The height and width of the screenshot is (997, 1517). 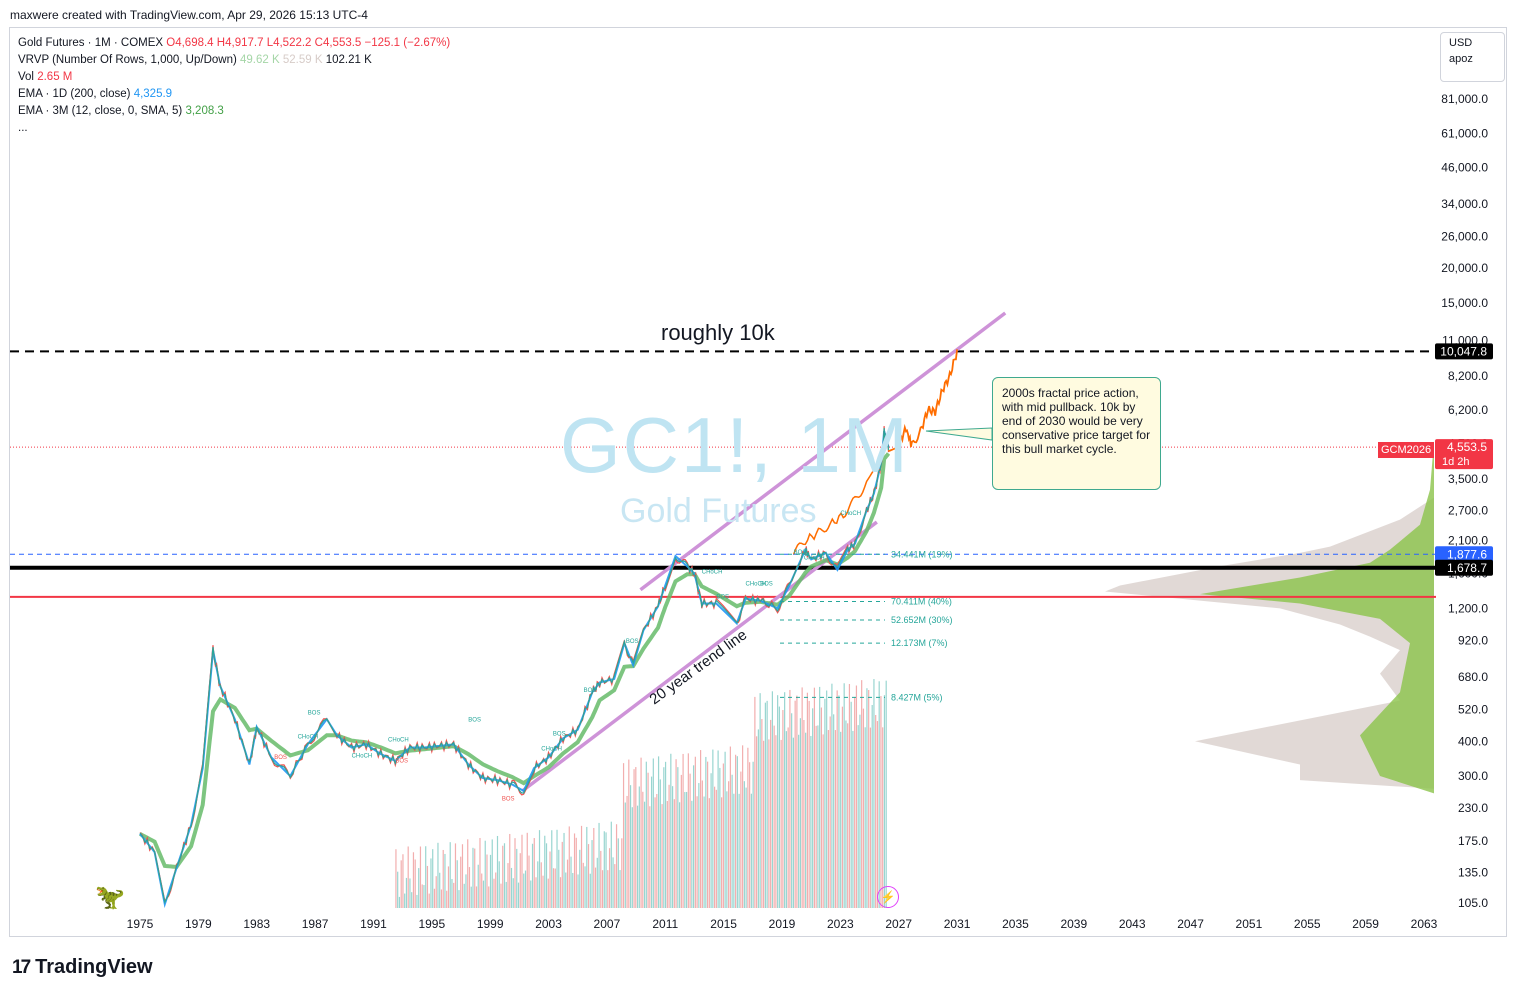 I want to click on channel-upper-line, so click(x=823, y=451).